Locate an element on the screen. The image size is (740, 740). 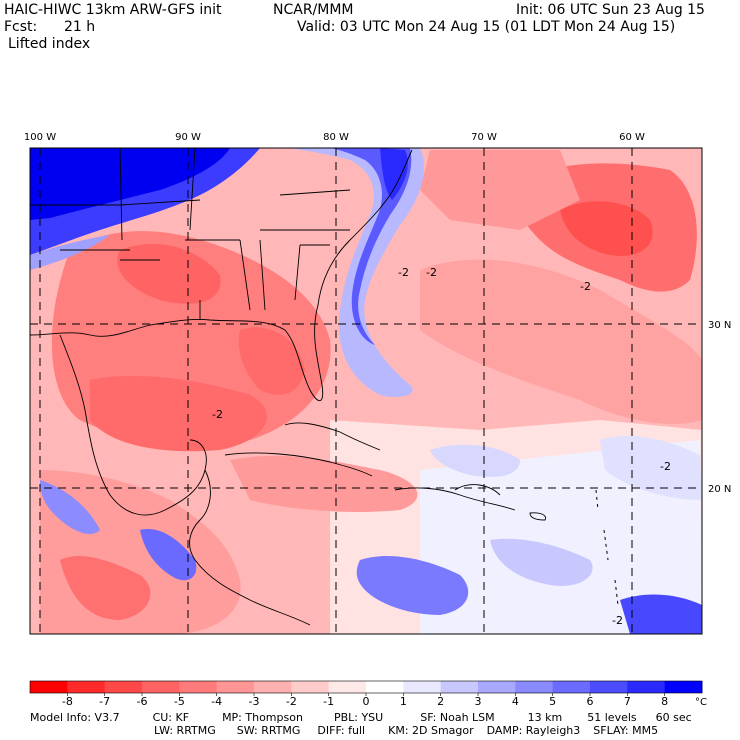
colorbar-tick-label: -2 is located at coordinates (291, 701).